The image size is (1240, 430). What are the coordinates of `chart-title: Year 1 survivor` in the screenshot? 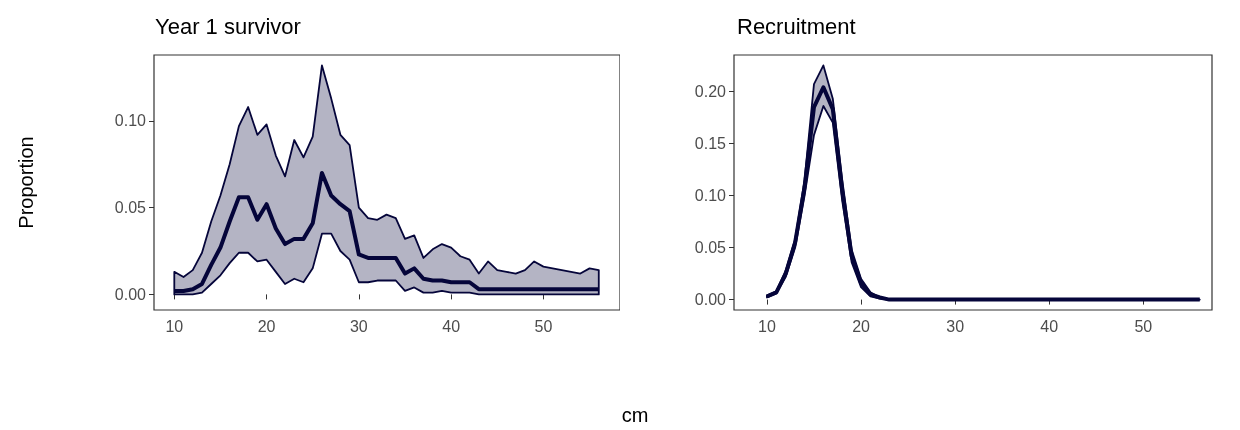 It's located at (228, 26).